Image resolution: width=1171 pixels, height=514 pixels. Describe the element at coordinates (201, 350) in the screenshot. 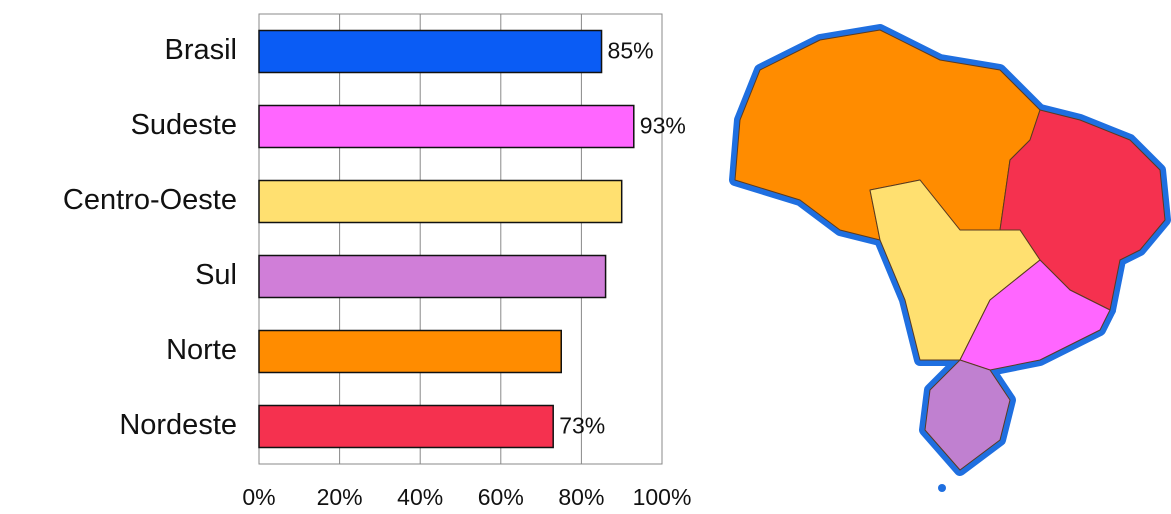

I see `y-tick-label: Norte` at that location.